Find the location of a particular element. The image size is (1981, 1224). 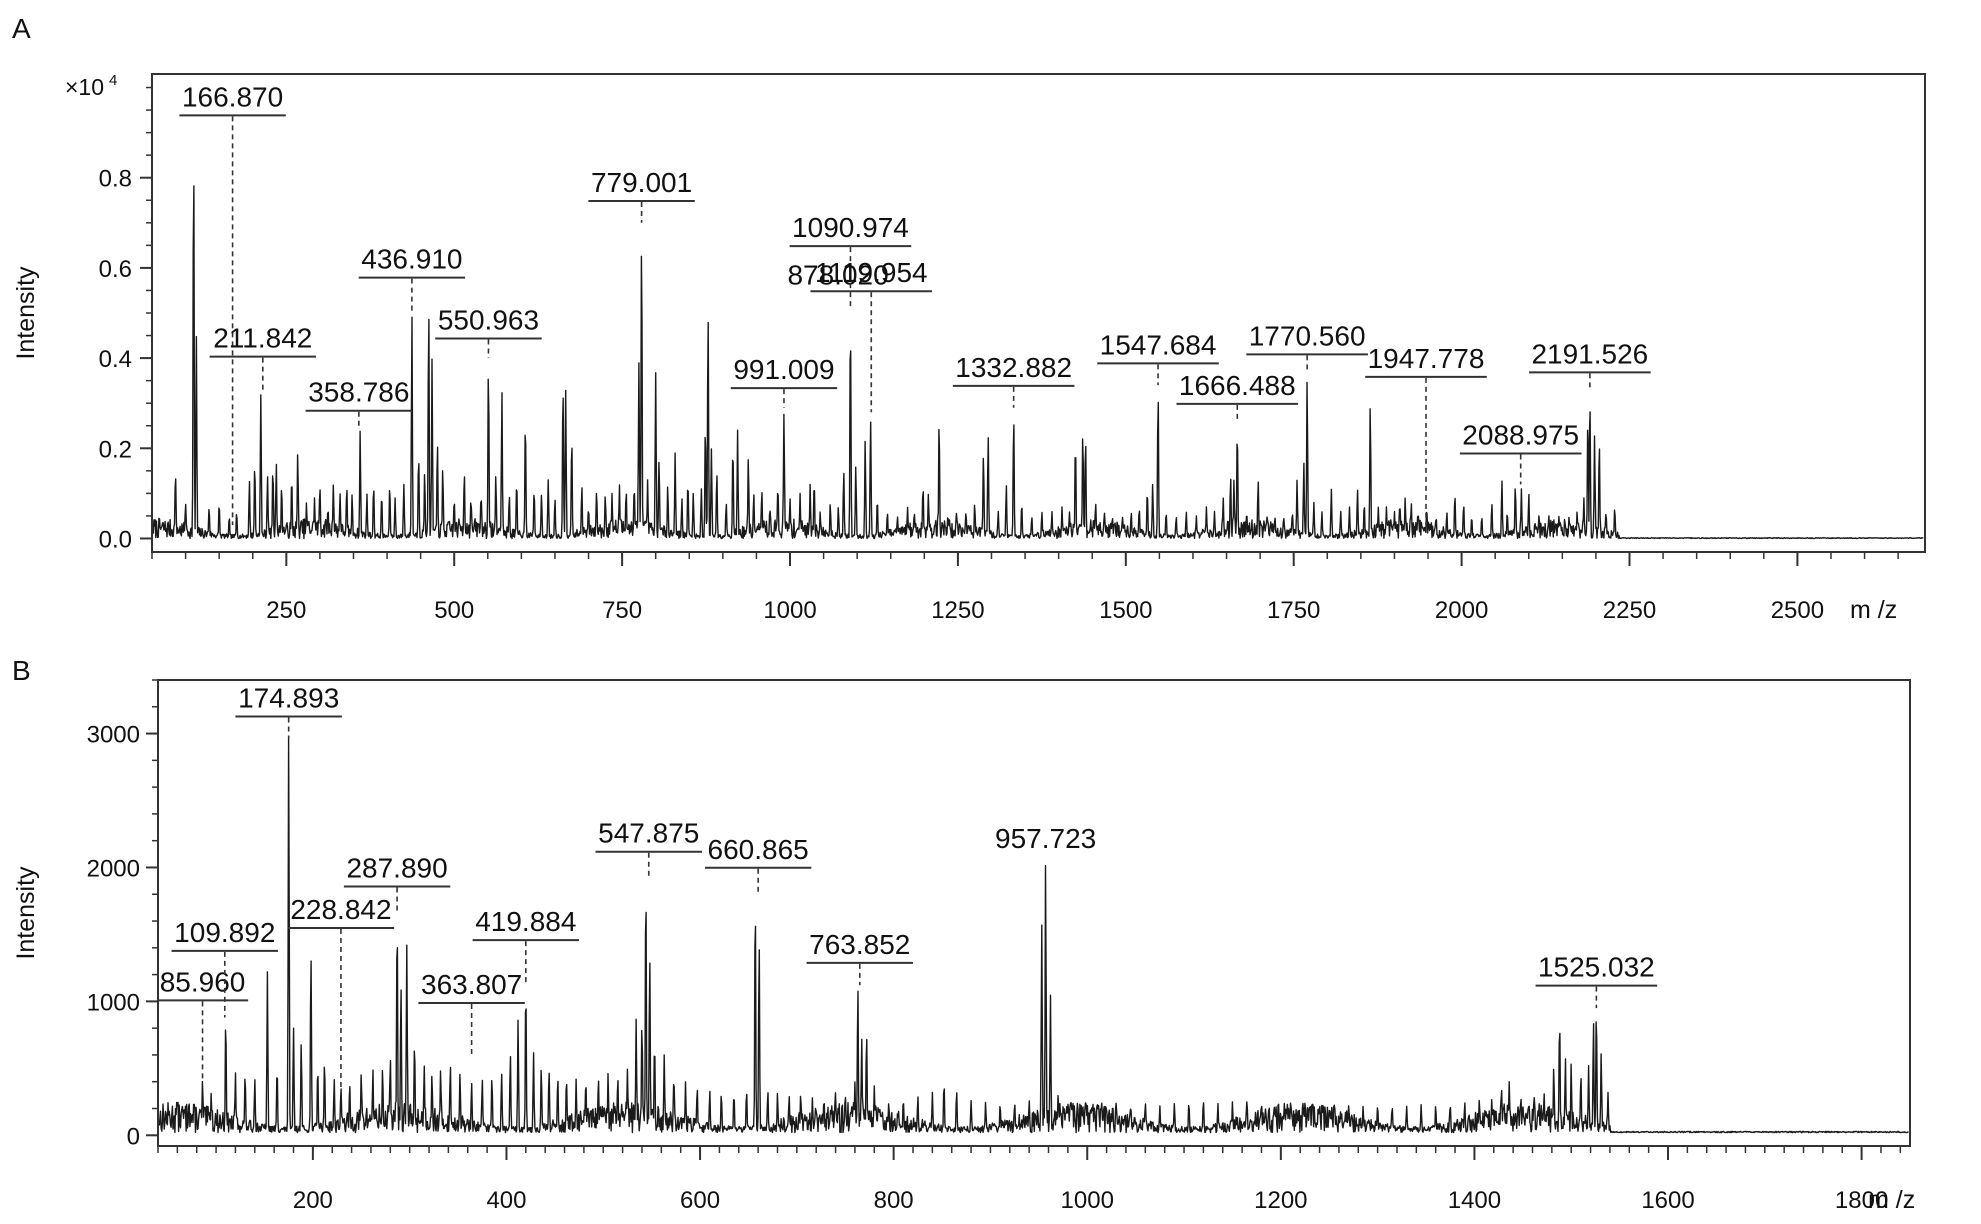

panel-letter-b: B is located at coordinates (21, 670).